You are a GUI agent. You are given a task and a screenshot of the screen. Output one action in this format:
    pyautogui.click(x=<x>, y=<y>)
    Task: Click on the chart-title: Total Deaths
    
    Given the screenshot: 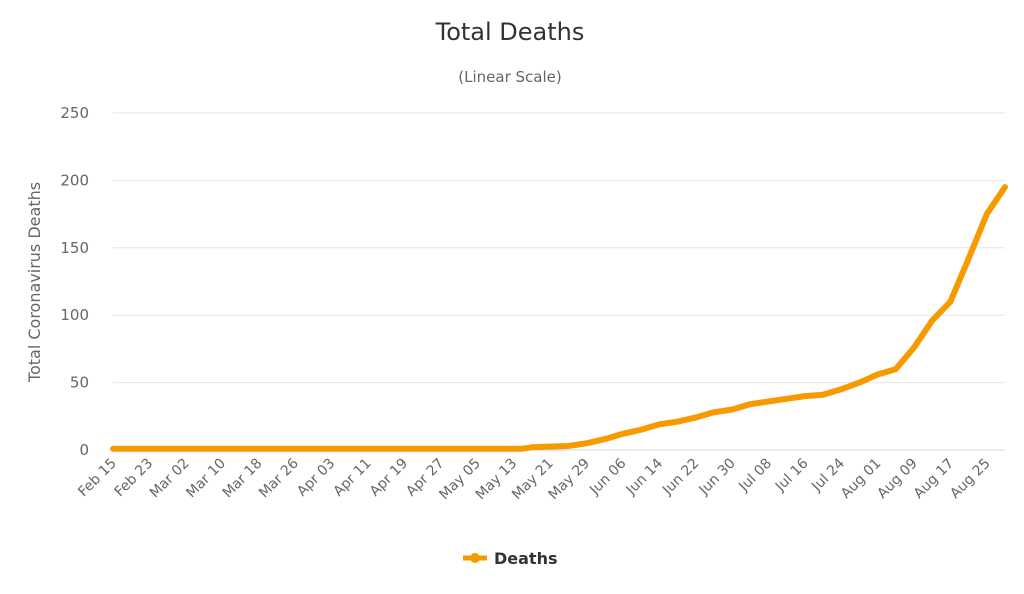 What is the action you would take?
    pyautogui.click(x=510, y=32)
    